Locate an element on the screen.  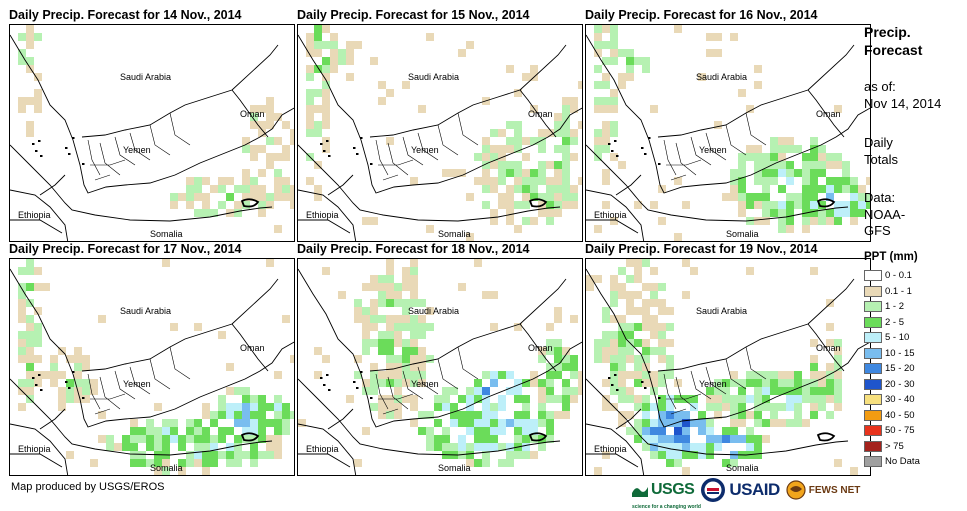
map-frame: Saudi Arabia Oman Yemen Ethiopia Somalia is located at coordinates (728, 133).